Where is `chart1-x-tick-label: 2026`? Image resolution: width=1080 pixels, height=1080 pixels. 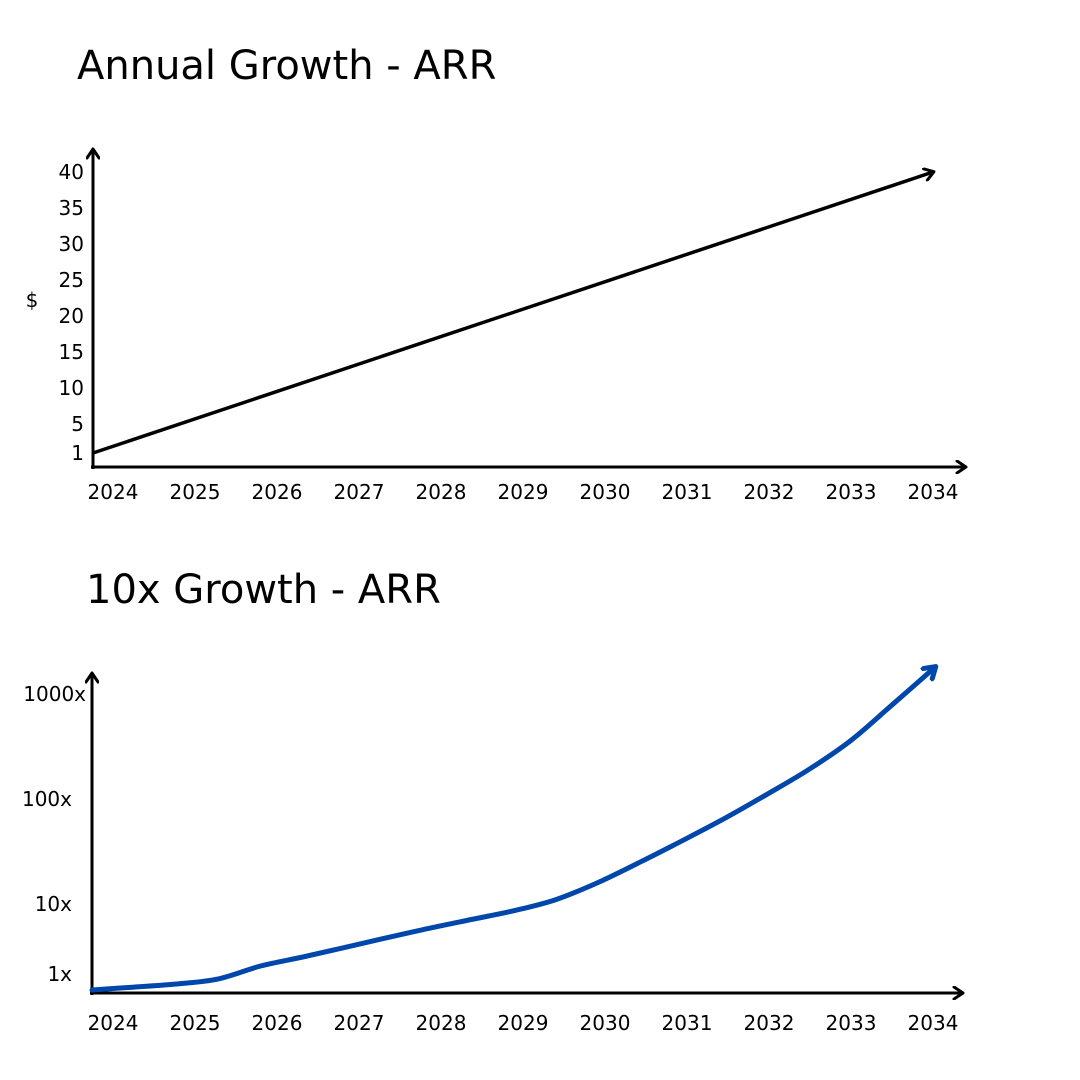
chart1-x-tick-label: 2026 is located at coordinates (277, 492).